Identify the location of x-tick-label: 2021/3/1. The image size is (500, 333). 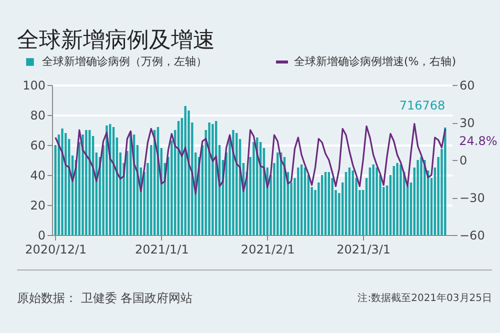
(363, 249).